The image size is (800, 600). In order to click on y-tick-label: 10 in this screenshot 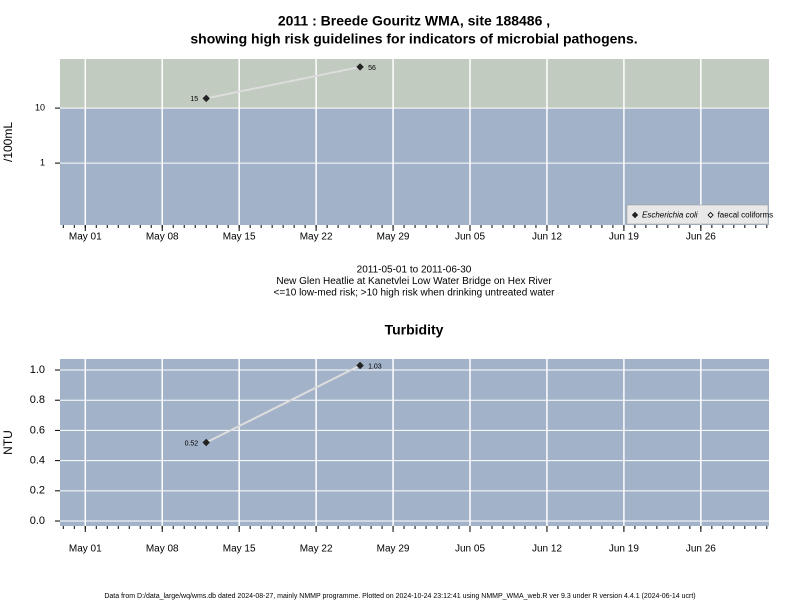, I will do `click(40, 107)`.